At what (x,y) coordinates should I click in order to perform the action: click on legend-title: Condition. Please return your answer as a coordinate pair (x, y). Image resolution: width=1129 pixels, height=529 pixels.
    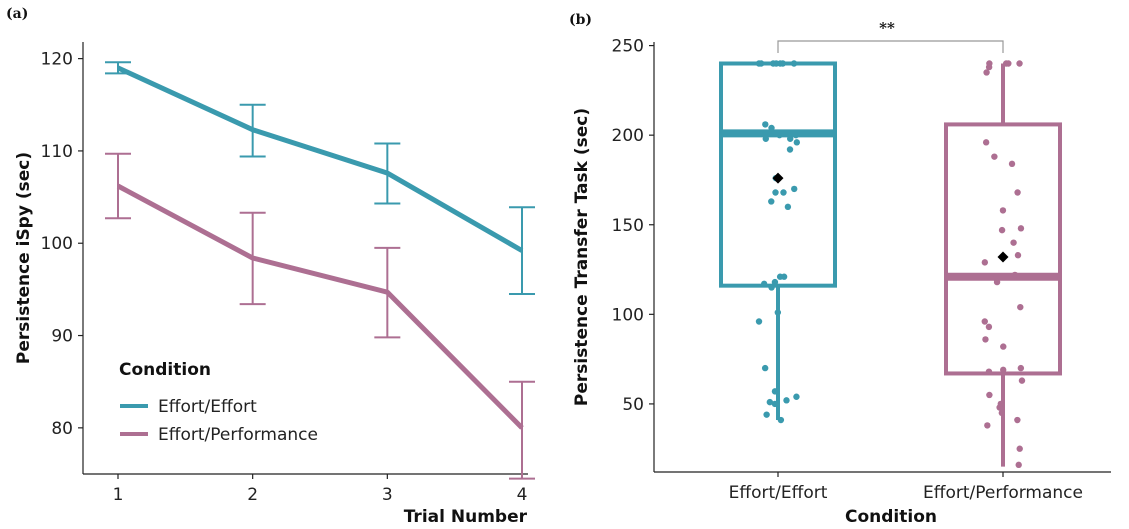
    Looking at the image, I should click on (165, 370).